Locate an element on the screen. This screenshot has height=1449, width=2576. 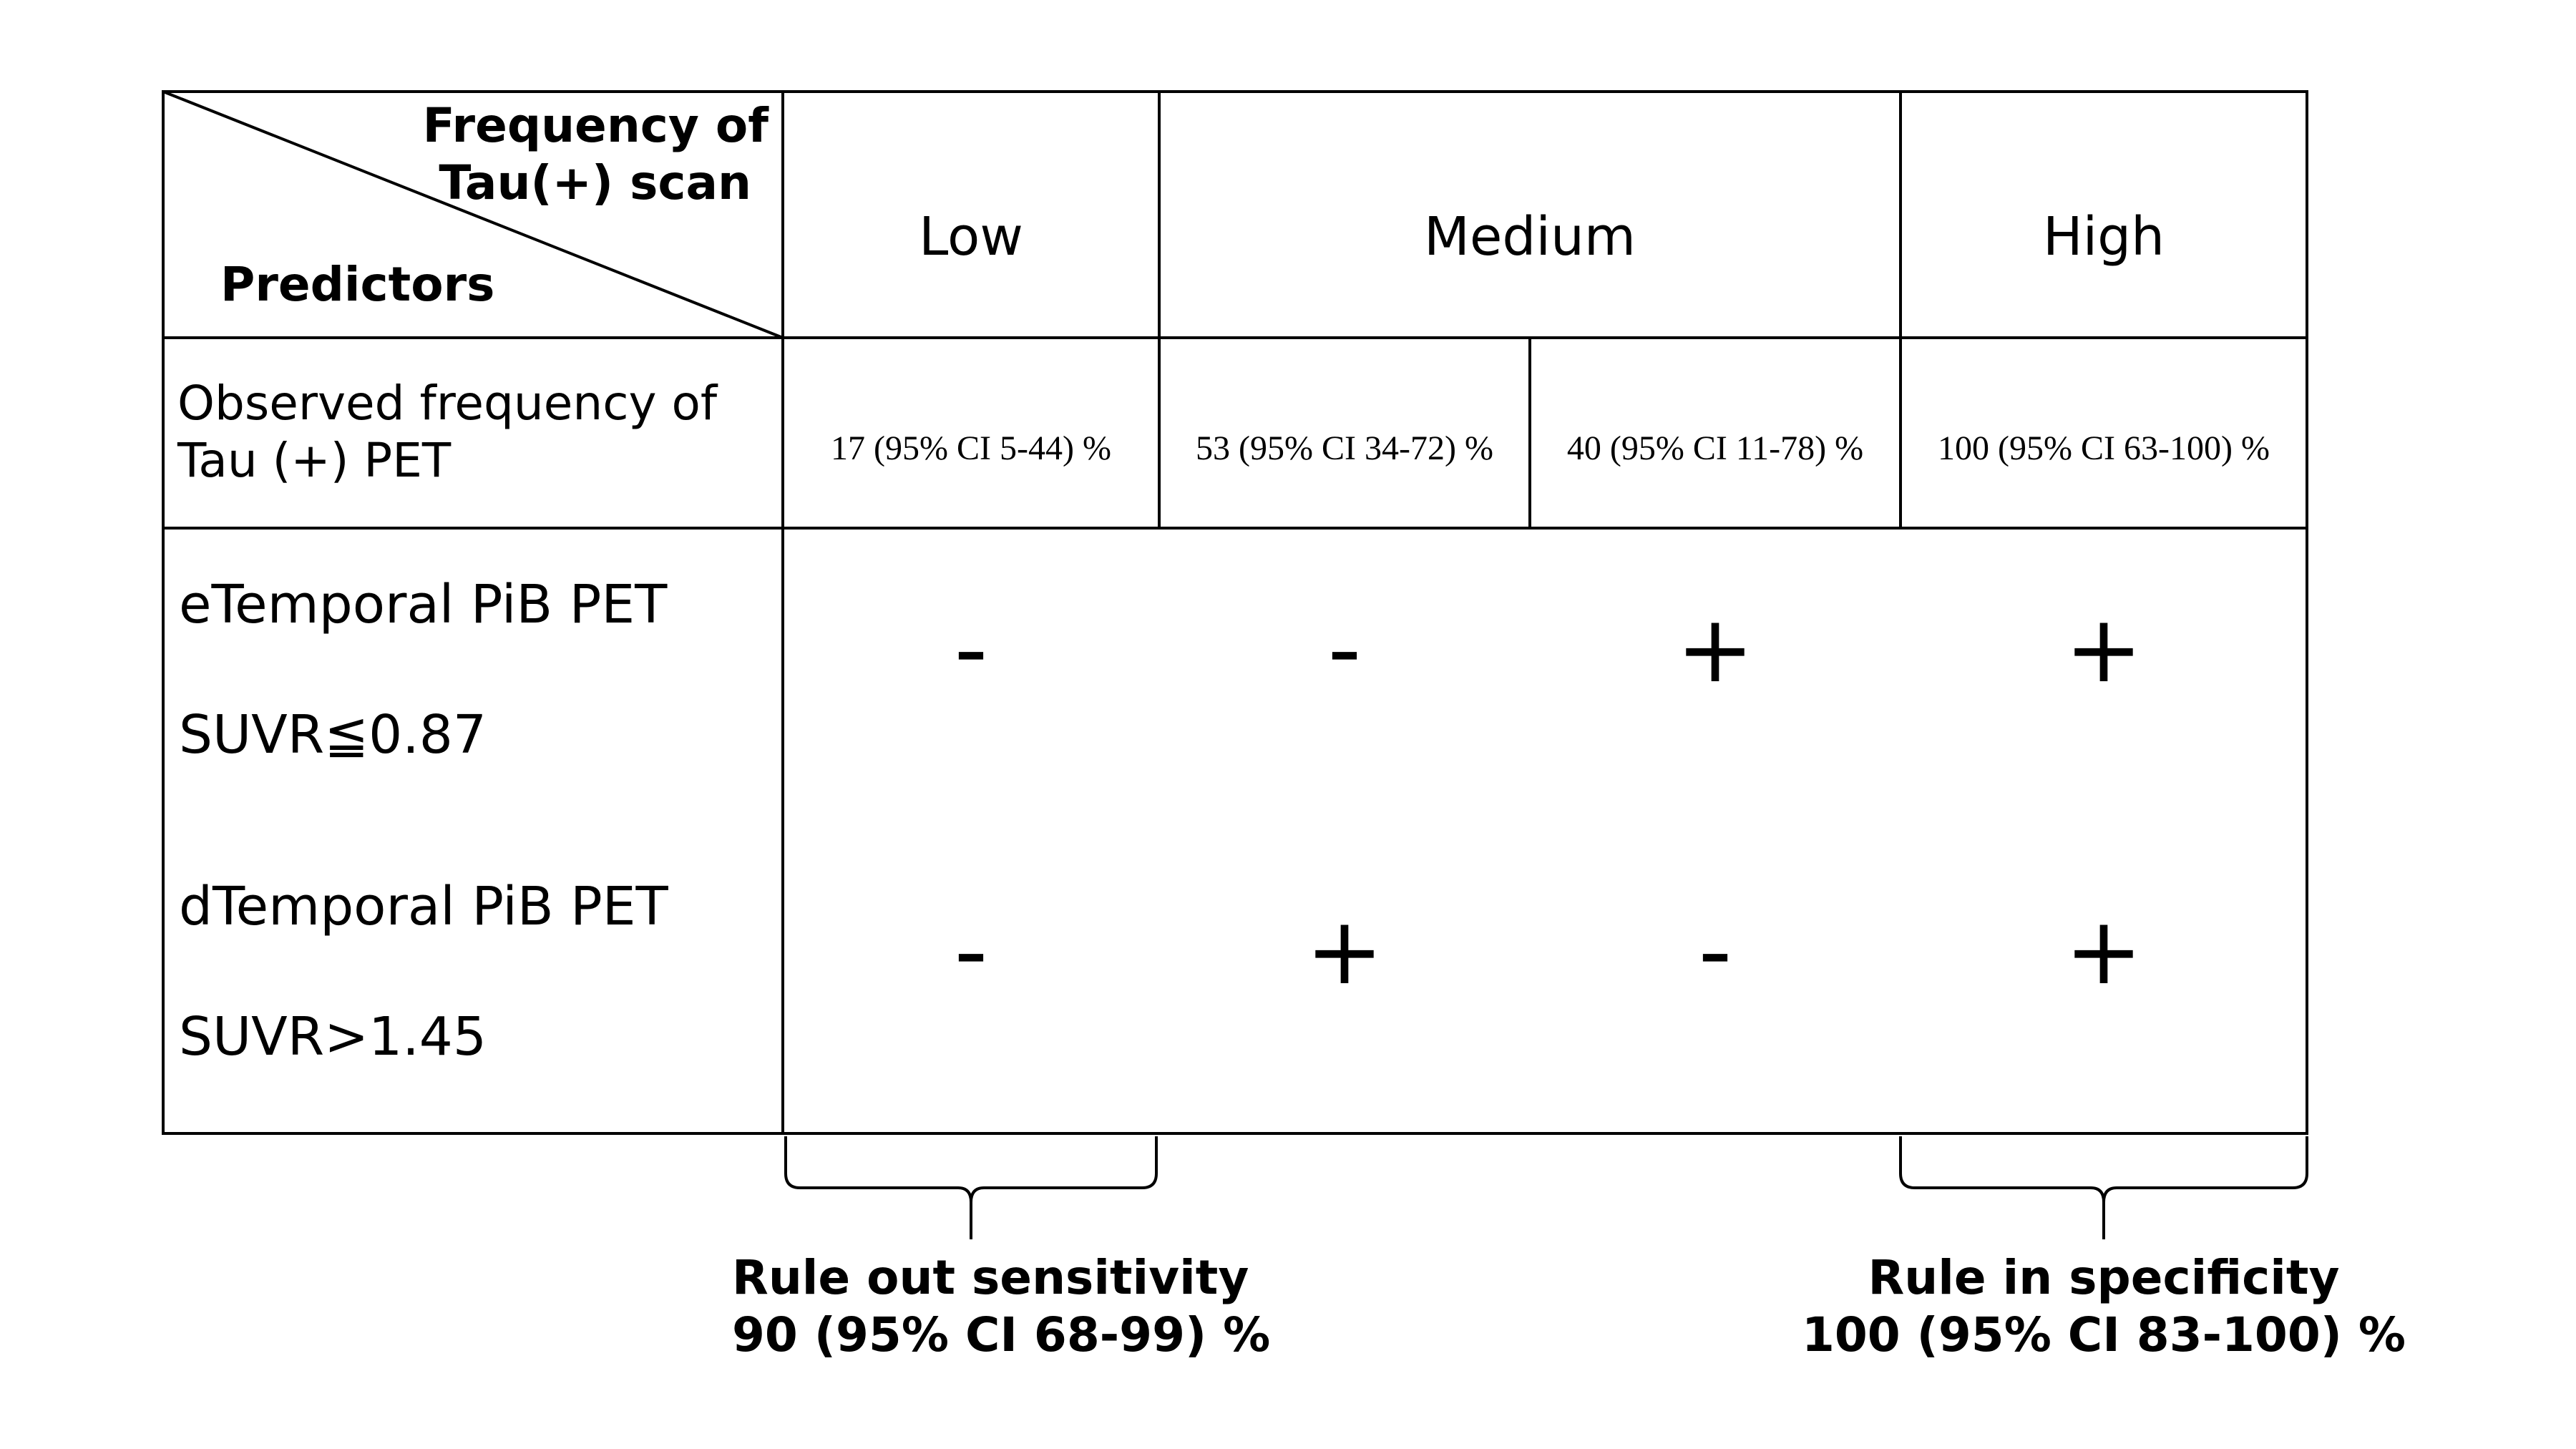
observed-label-line2: Tau (+) PET is located at coordinates (314, 460).